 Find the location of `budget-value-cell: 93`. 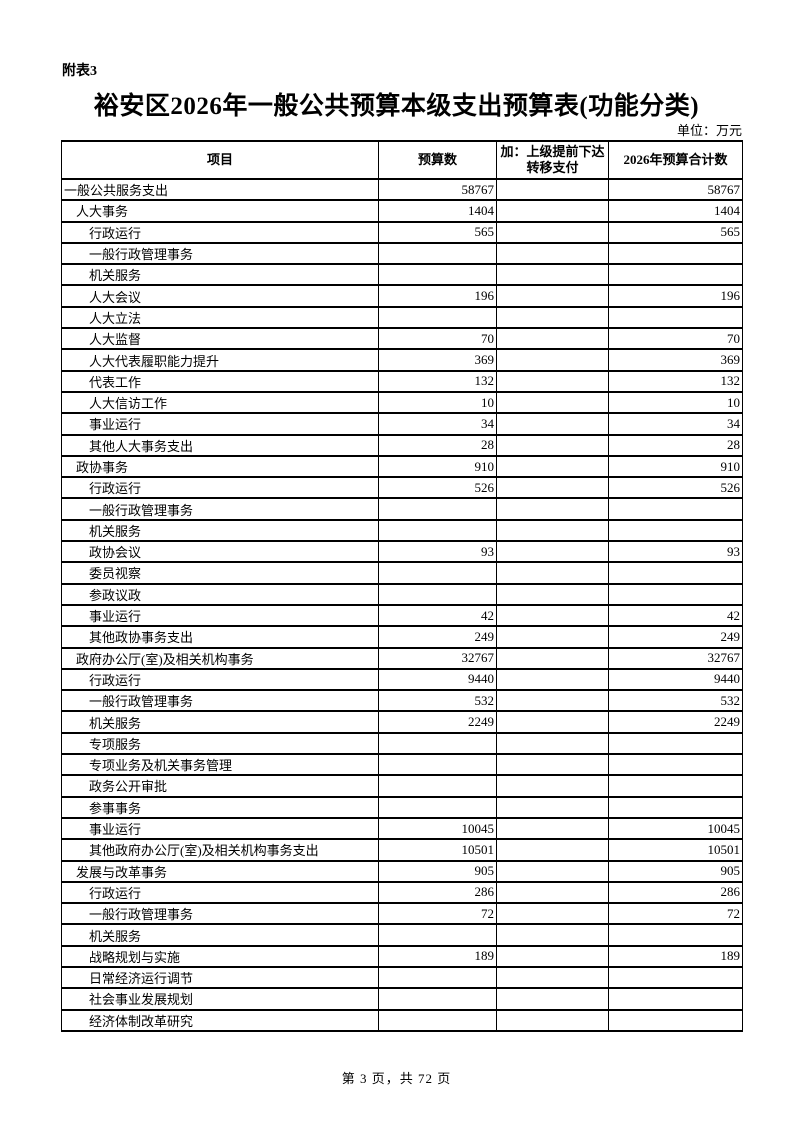

budget-value-cell: 93 is located at coordinates (437, 552).